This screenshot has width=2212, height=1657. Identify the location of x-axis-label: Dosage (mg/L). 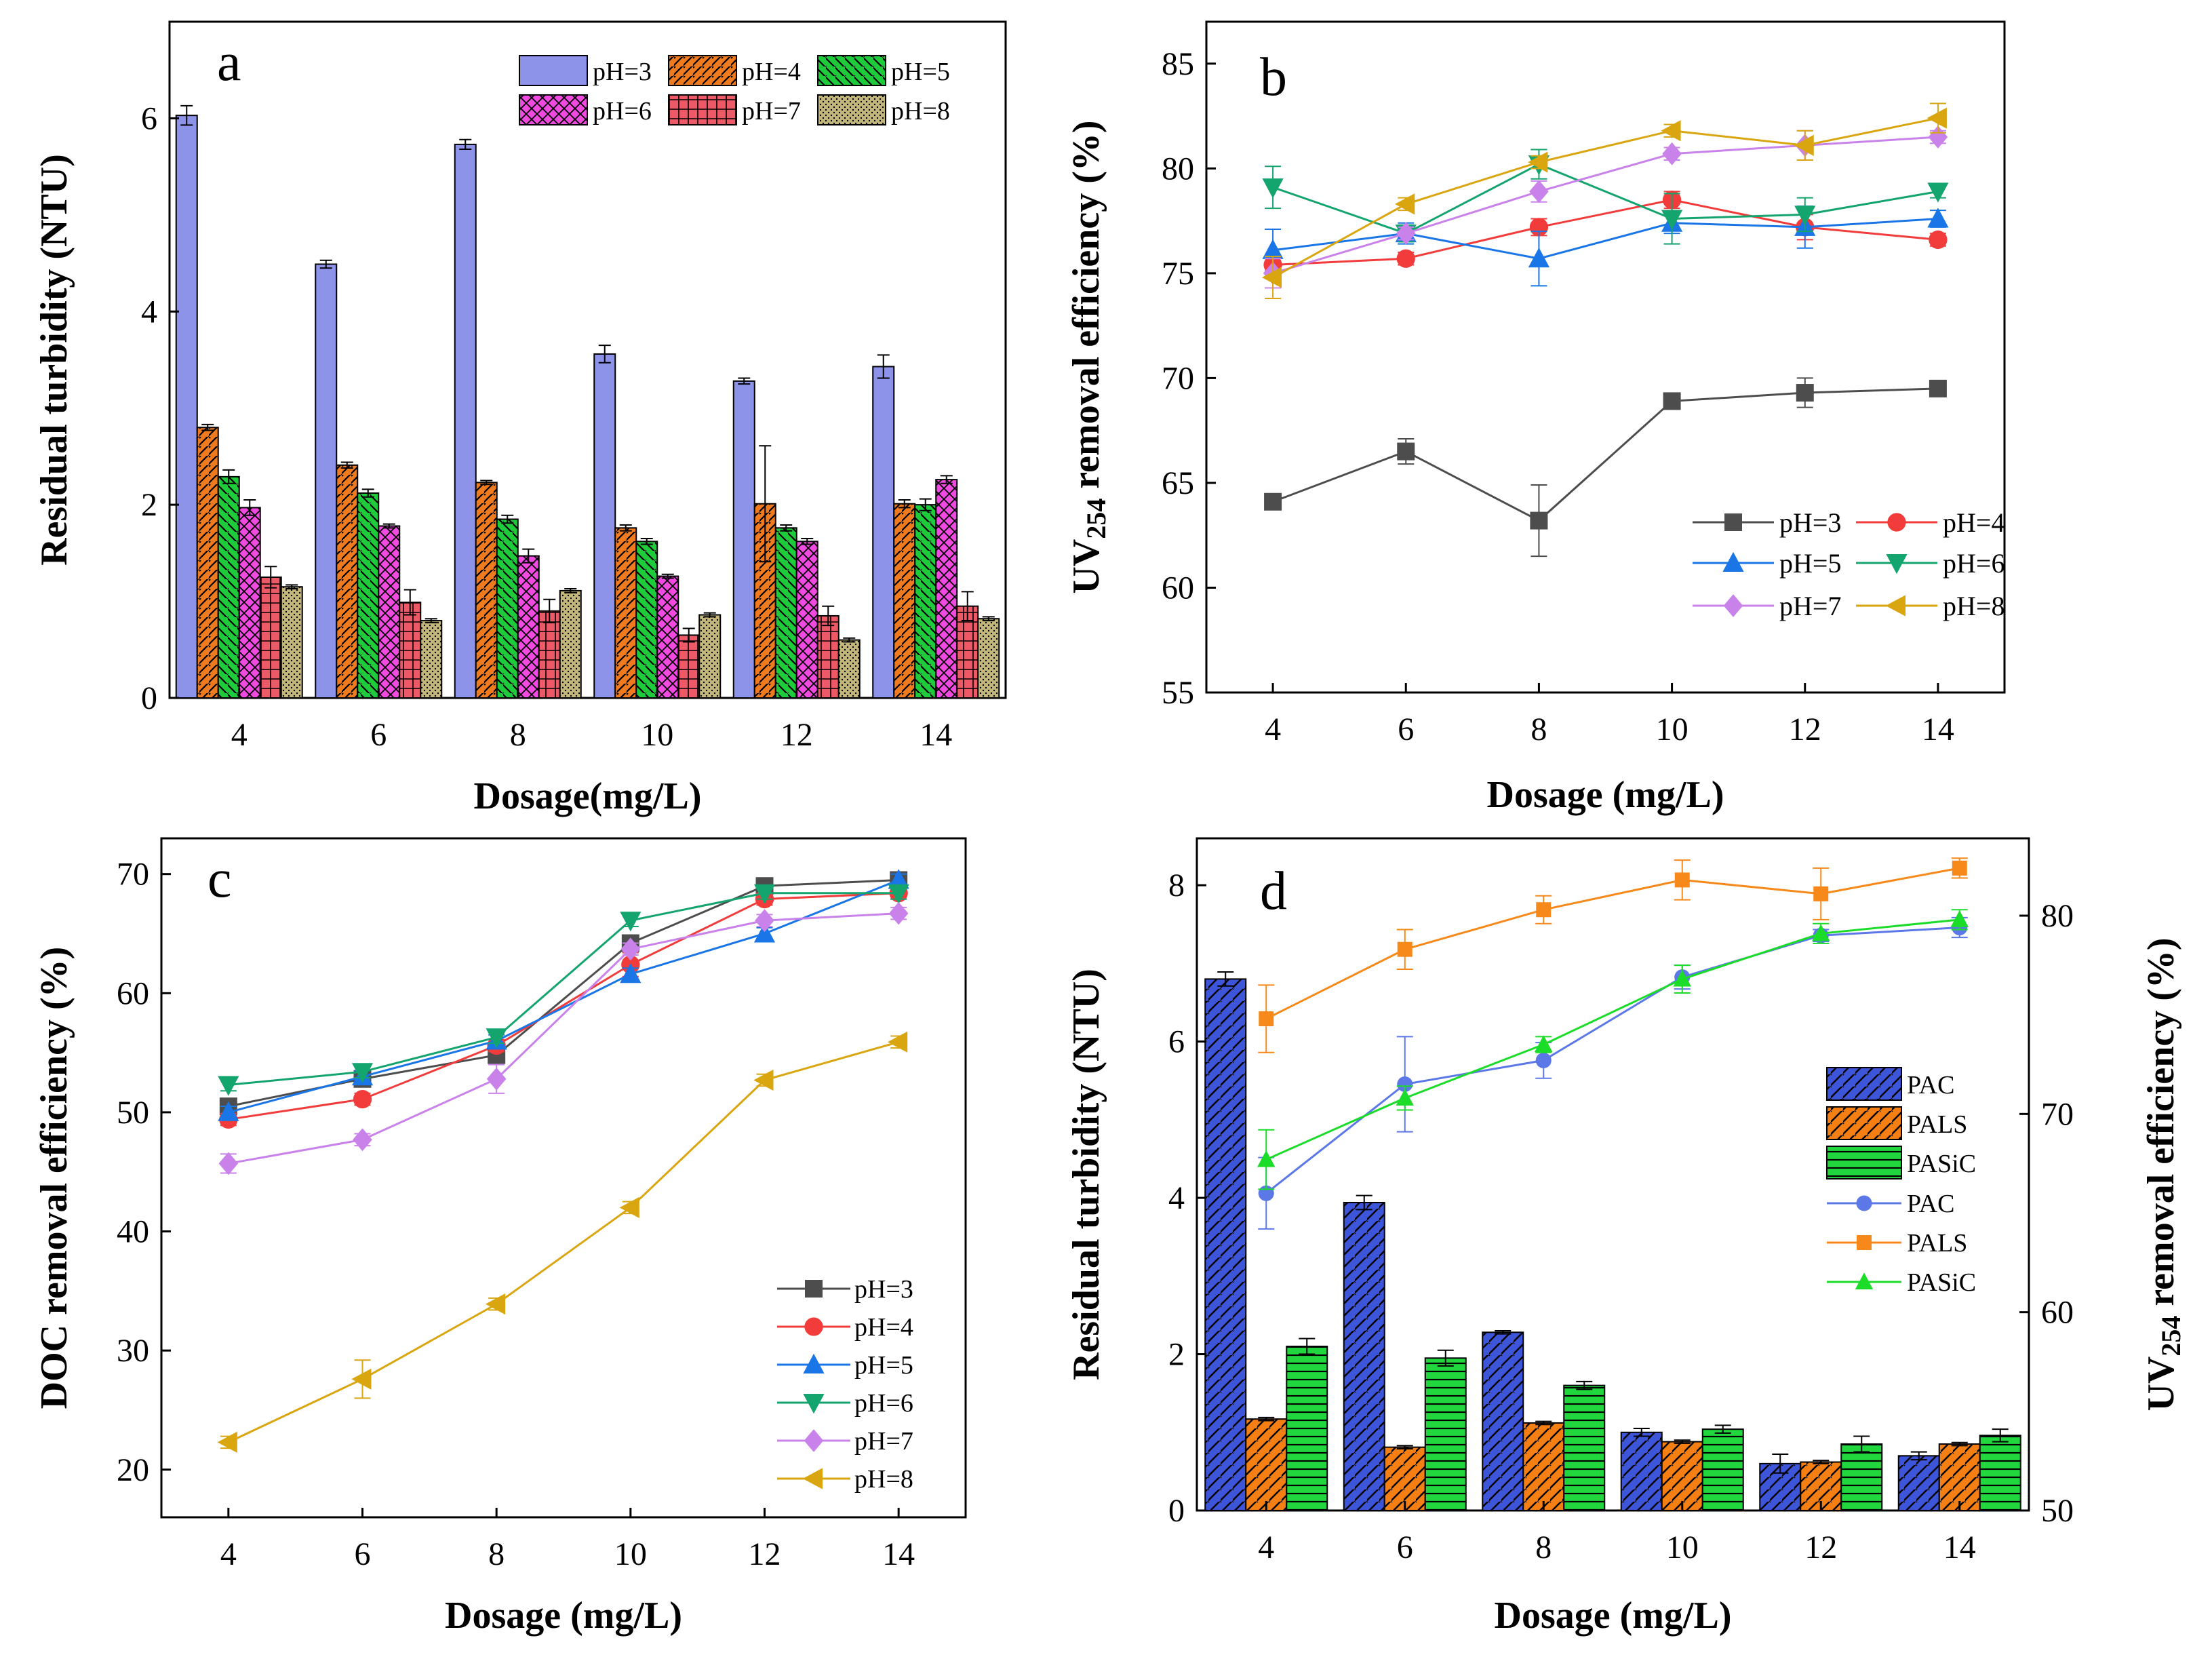
(564, 1616).